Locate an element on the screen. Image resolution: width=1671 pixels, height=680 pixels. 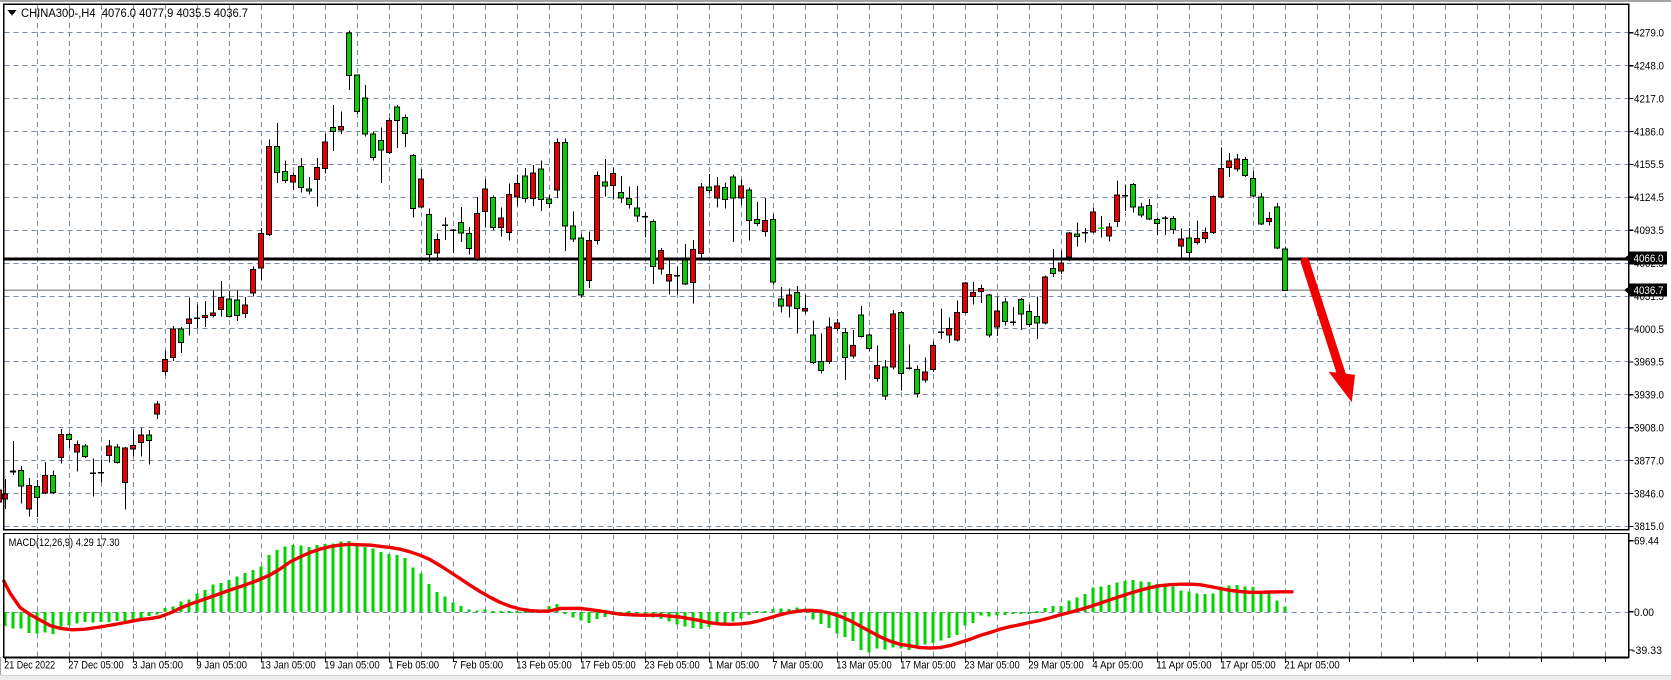
svg-text: 23 Mar 05:00 is located at coordinates (991, 666).